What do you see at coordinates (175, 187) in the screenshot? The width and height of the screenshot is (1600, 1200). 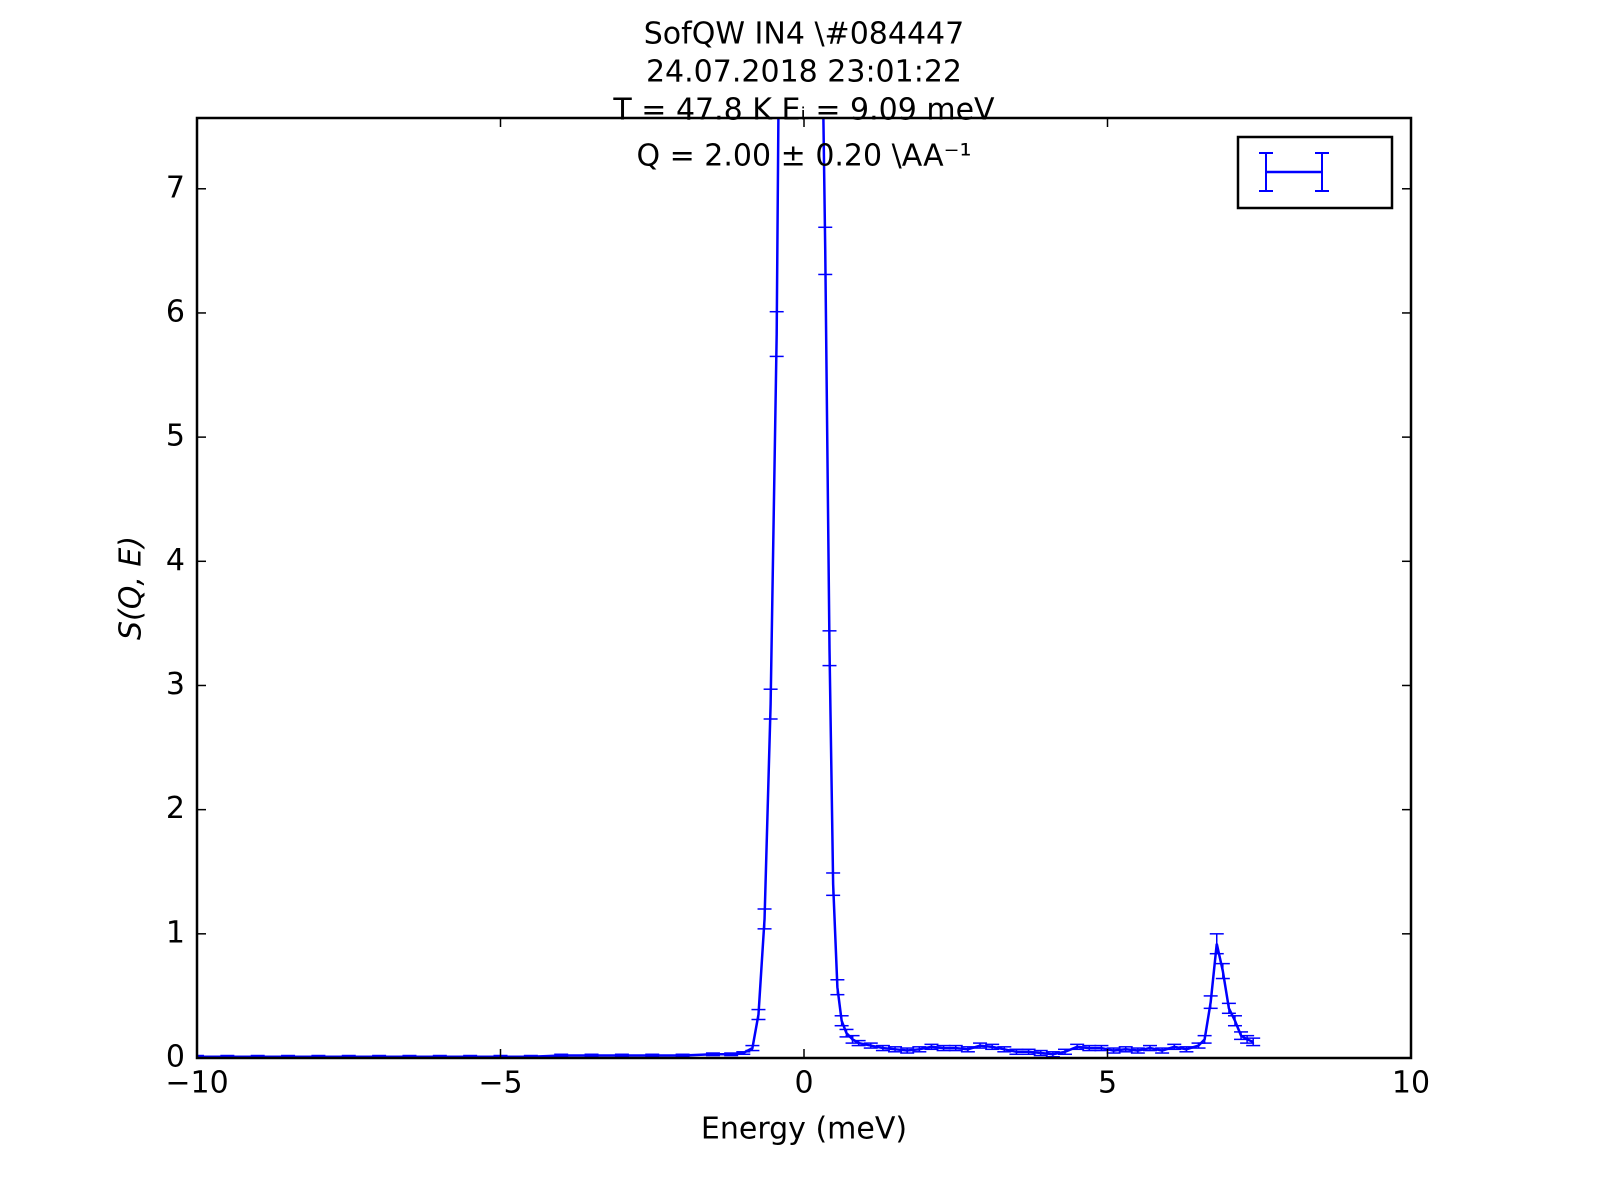 I see `y-tick-label: 7` at bounding box center [175, 187].